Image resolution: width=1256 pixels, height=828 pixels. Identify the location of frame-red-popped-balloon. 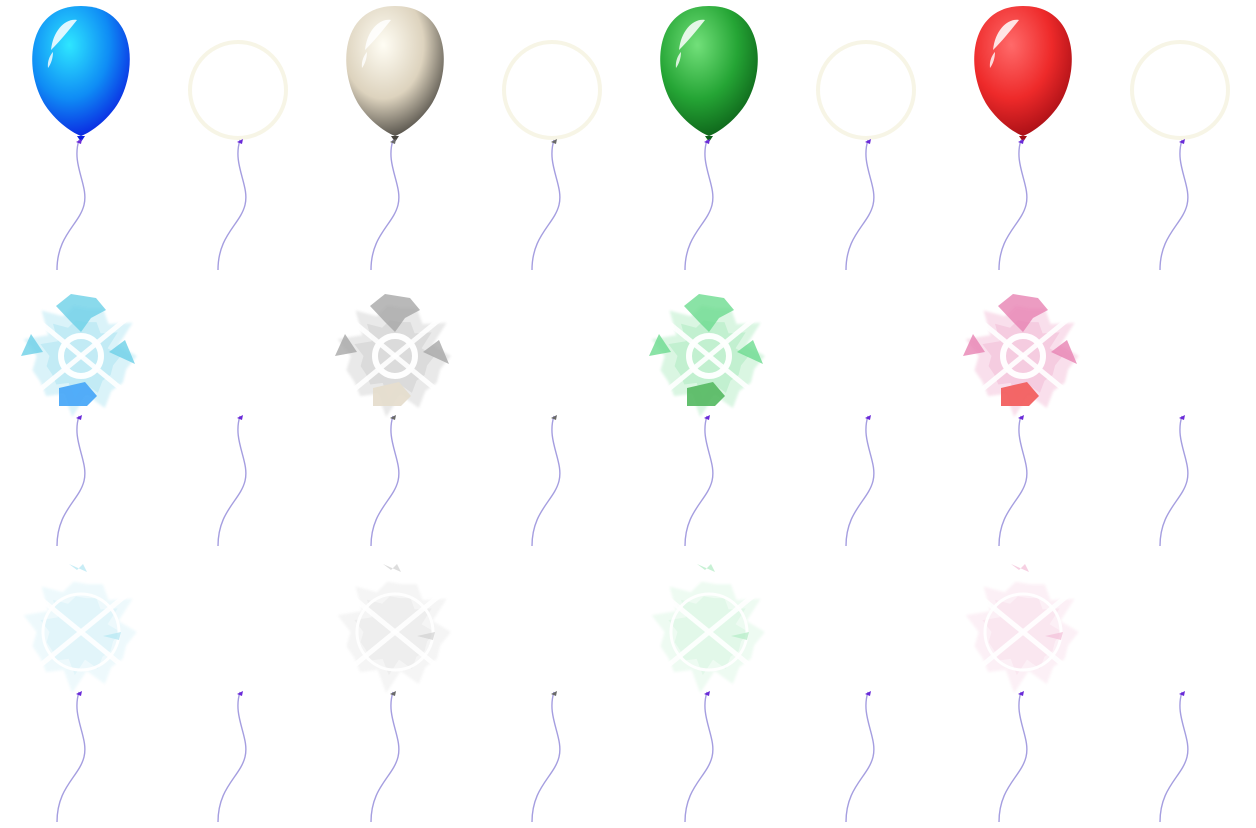
(1022, 693).